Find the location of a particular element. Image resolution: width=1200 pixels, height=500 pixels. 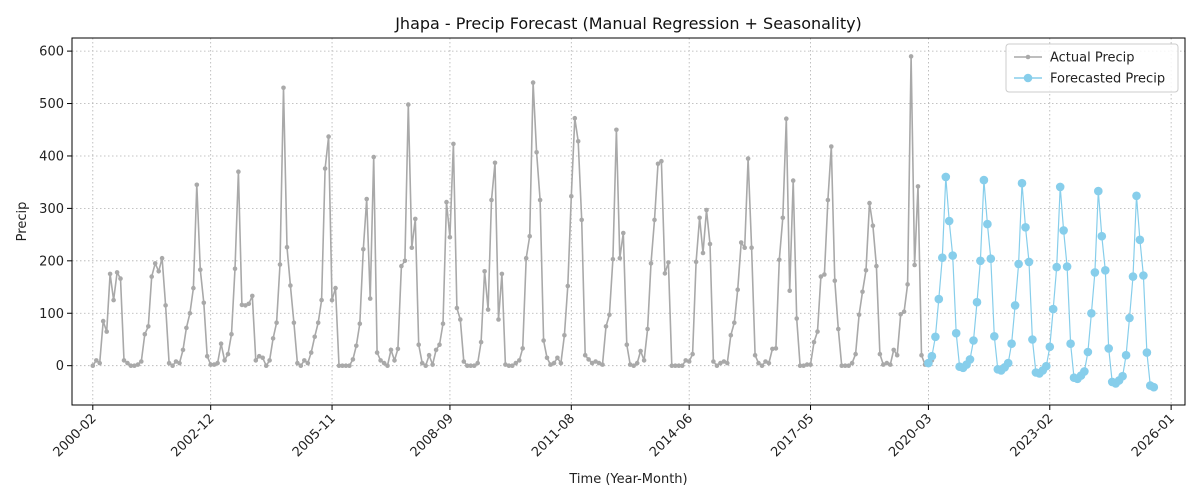

x-tick-label: 2000-02 is located at coordinates (75, 435).